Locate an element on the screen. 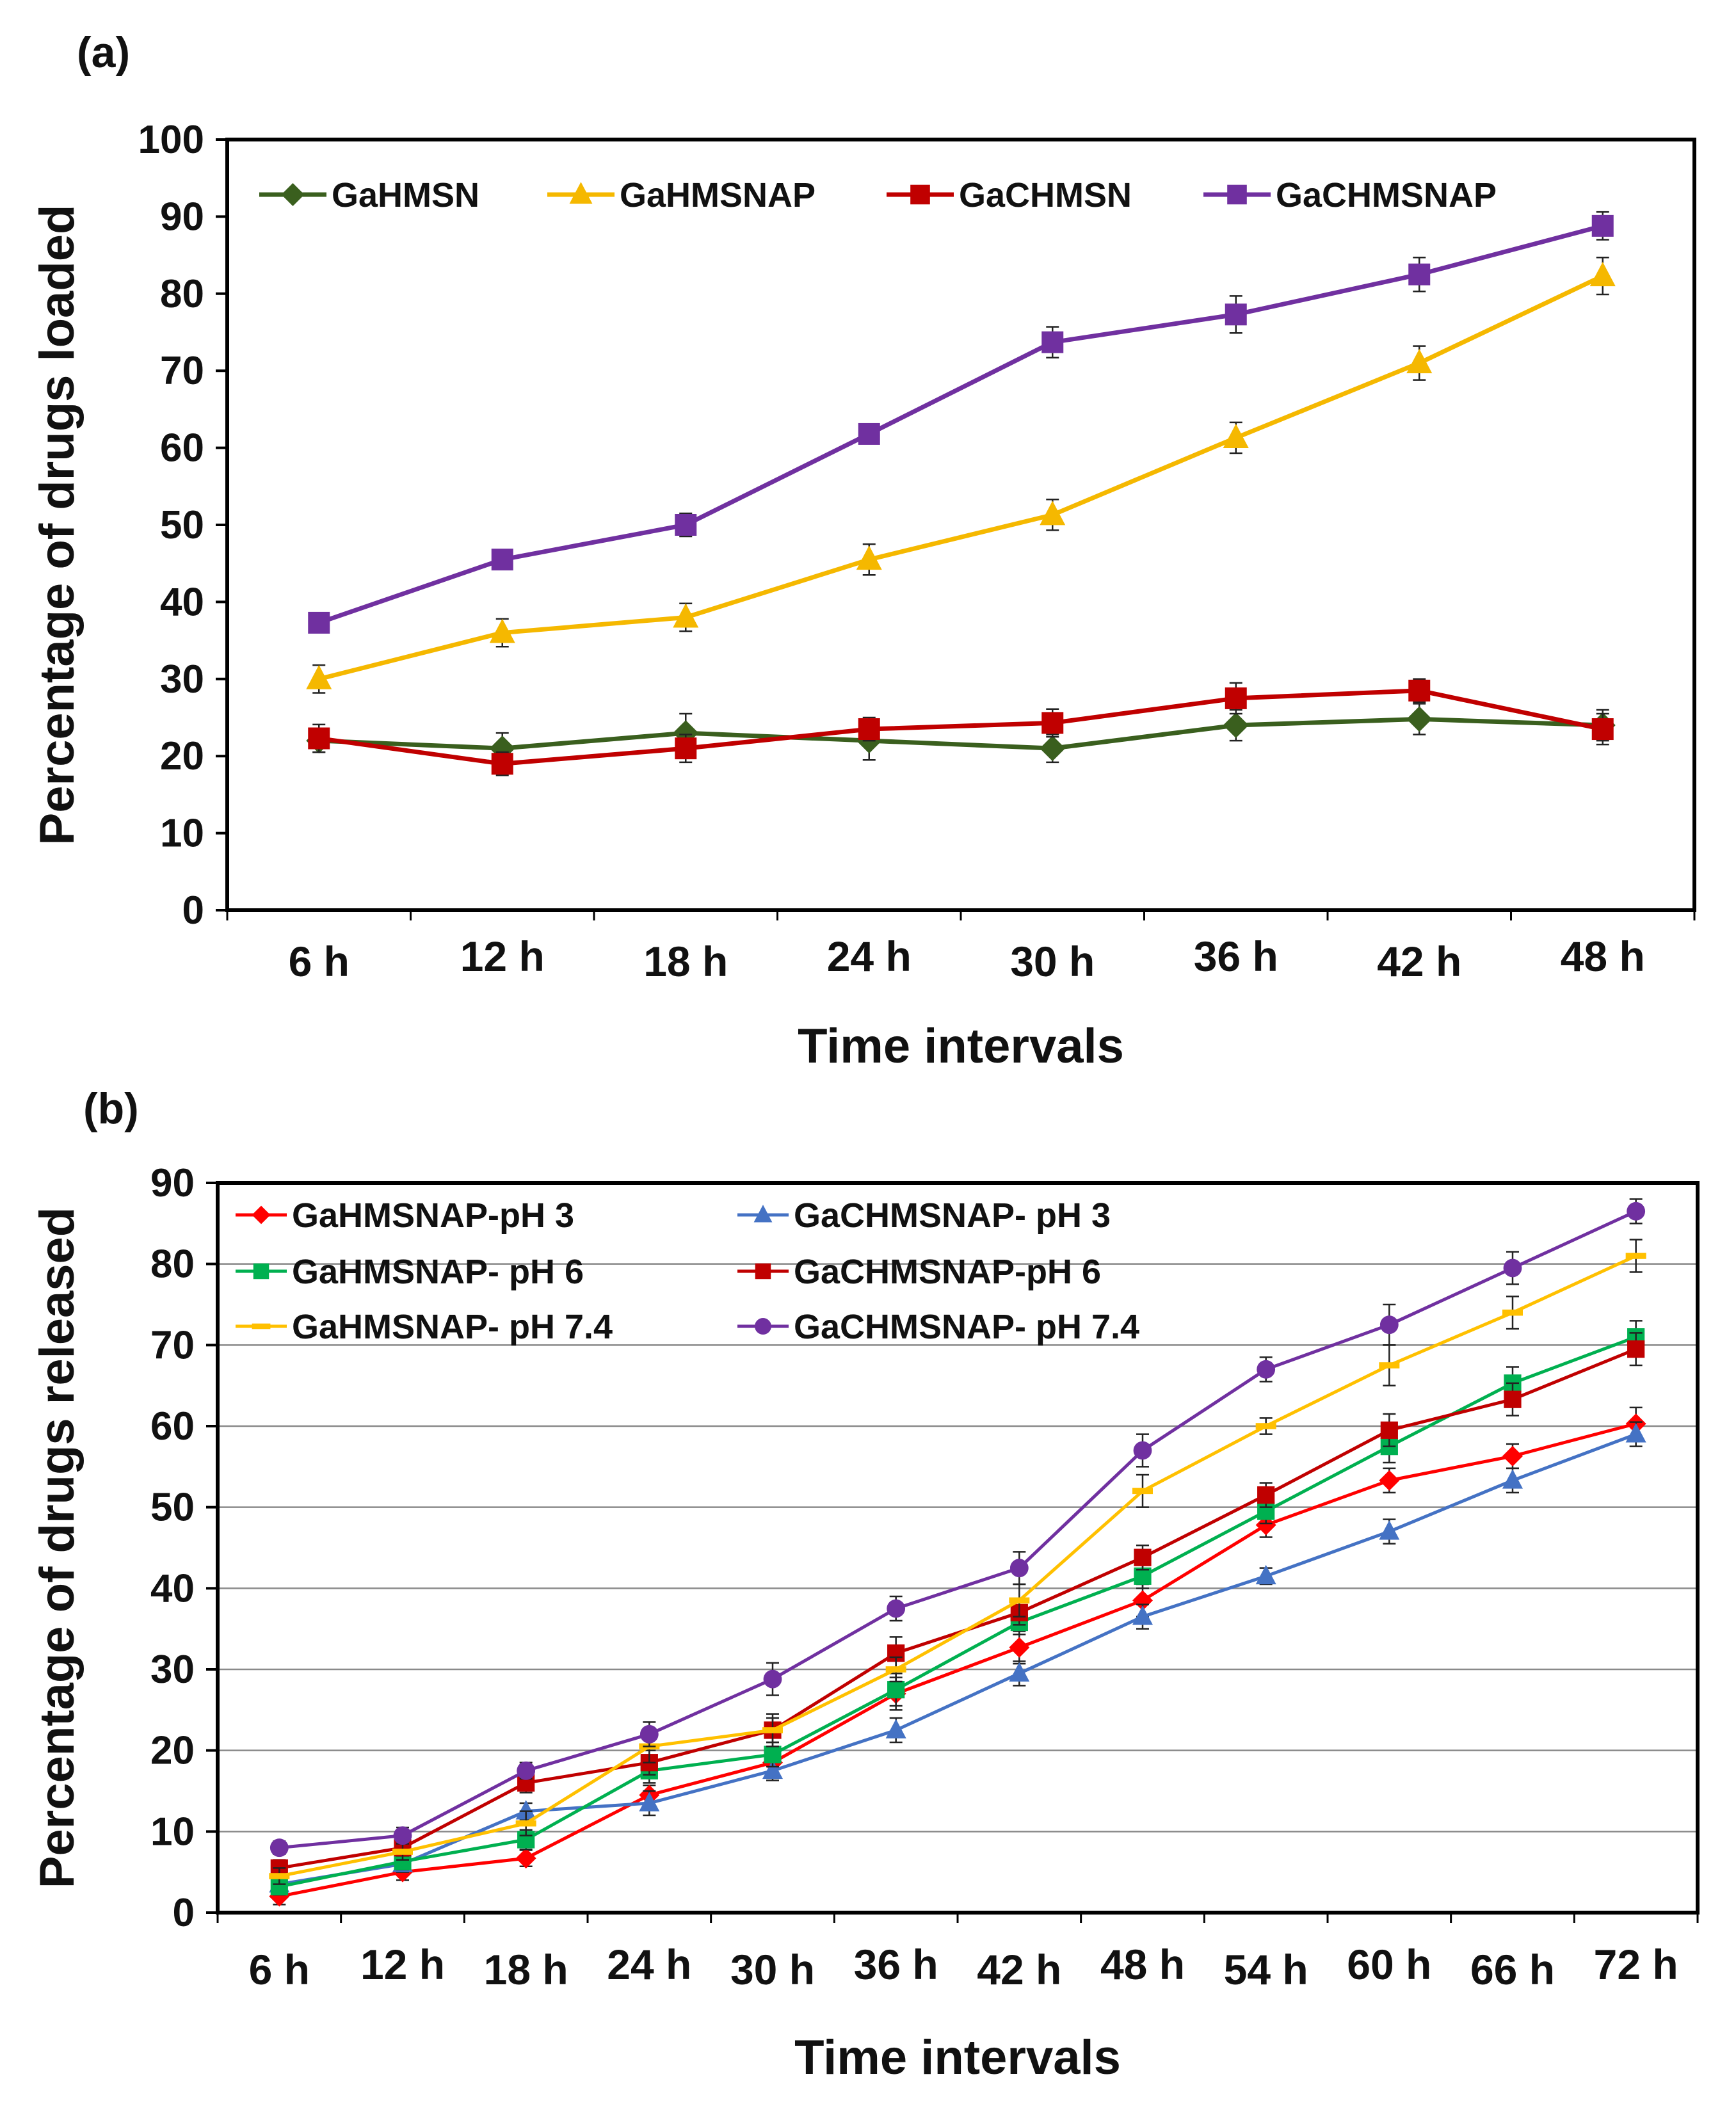 The width and height of the screenshot is (1736, 2120). y-tick-label: 90 is located at coordinates (172, 1183).